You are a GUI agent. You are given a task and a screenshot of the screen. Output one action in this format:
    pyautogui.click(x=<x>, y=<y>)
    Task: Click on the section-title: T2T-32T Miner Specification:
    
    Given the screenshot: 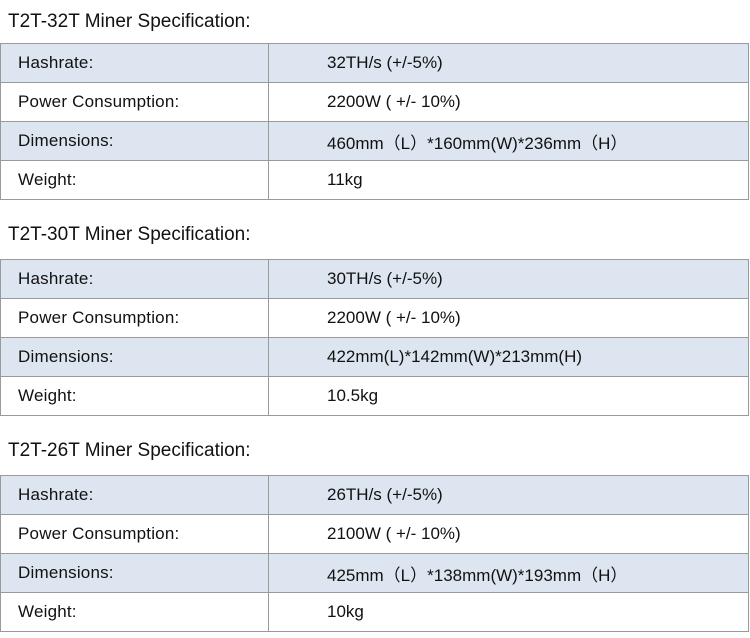 What is the action you would take?
    pyautogui.click(x=129, y=21)
    